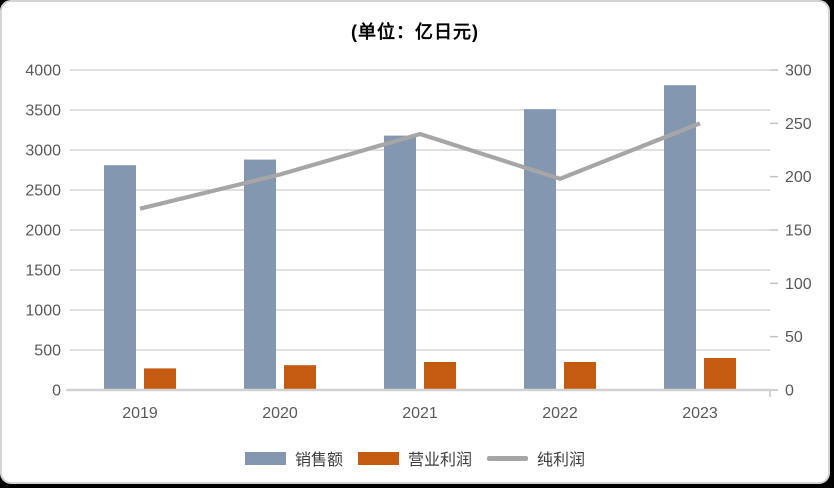 This screenshot has width=834, height=488. Describe the element at coordinates (415, 32) in the screenshot. I see `chart-title: (单位：亿日元)` at that location.